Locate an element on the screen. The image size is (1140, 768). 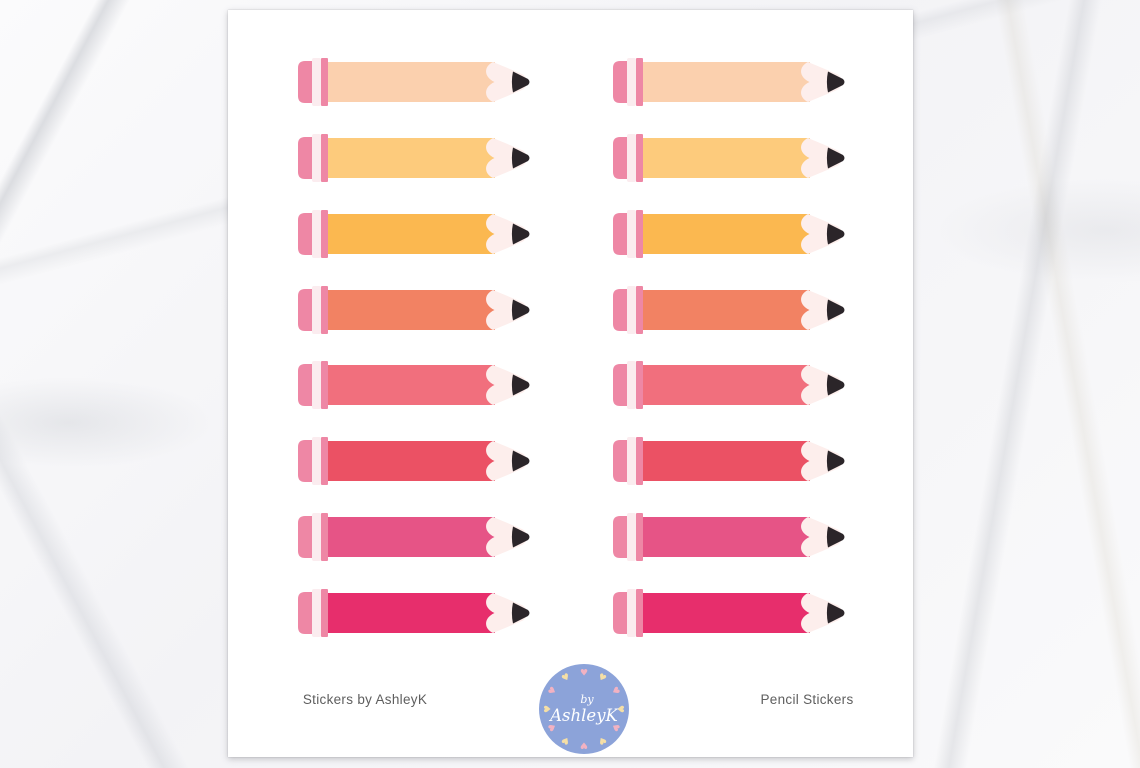
pencil-sticker-magenta-pink is located at coordinates (730, 613).